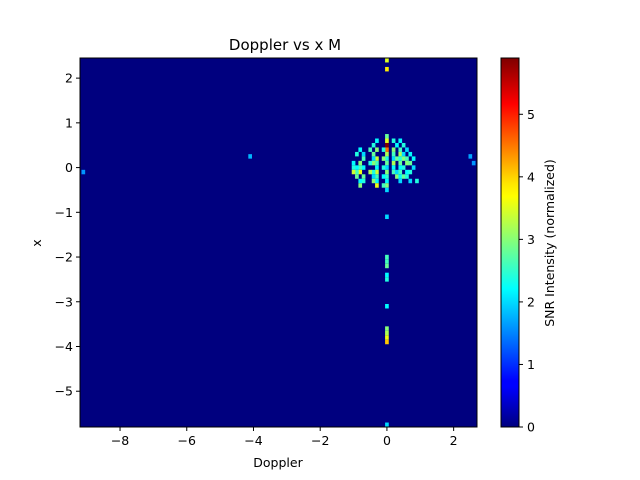 This screenshot has height=480, width=640. Describe the element at coordinates (64, 391) in the screenshot. I see `y-tick-label: −5` at that location.